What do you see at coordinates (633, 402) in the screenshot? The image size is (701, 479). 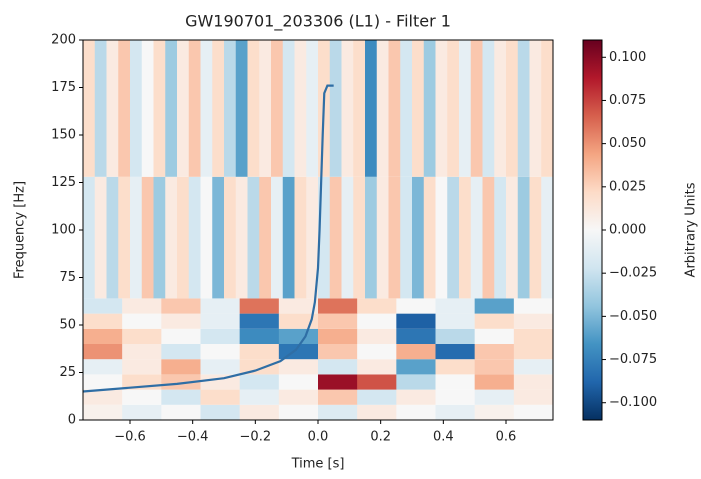 I see `colorbar-tick-label: −0.100` at bounding box center [633, 402].